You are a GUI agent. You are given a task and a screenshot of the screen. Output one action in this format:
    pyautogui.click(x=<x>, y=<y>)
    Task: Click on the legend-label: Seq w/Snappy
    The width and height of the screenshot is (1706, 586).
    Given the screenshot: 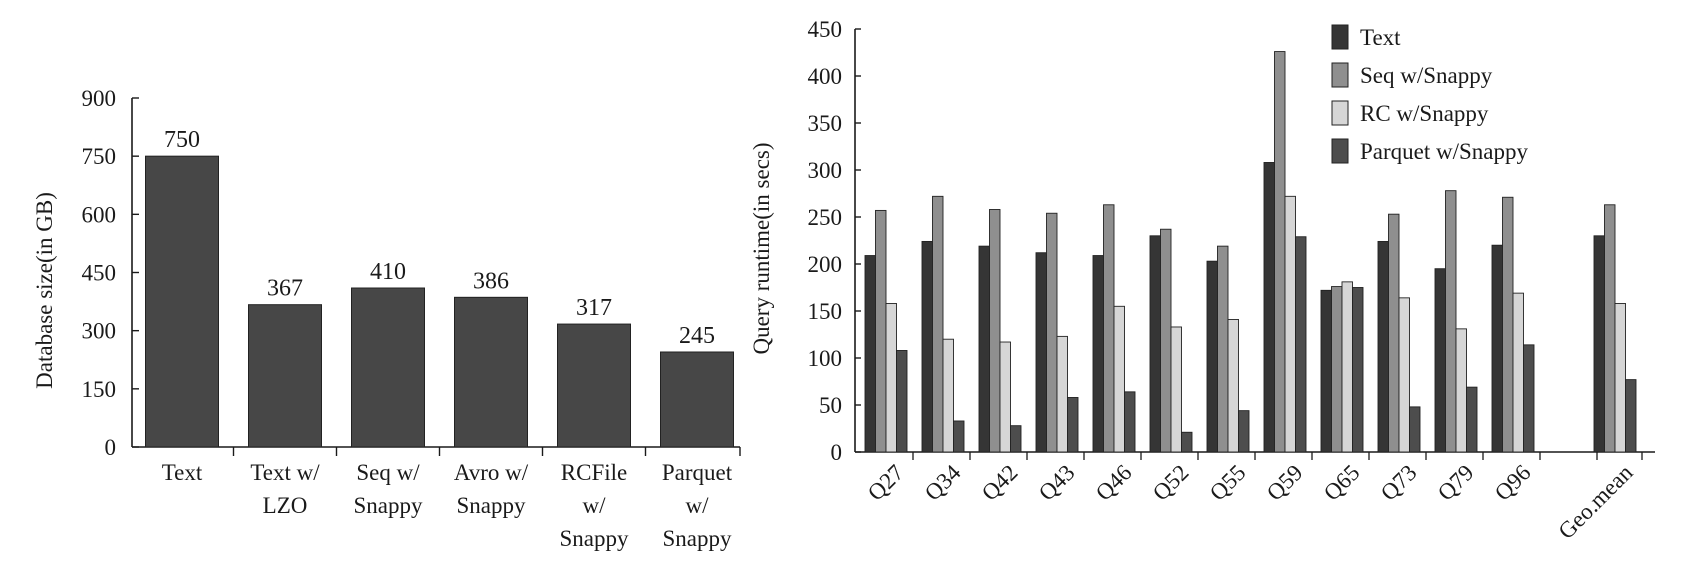 What is the action you would take?
    pyautogui.click(x=1426, y=75)
    